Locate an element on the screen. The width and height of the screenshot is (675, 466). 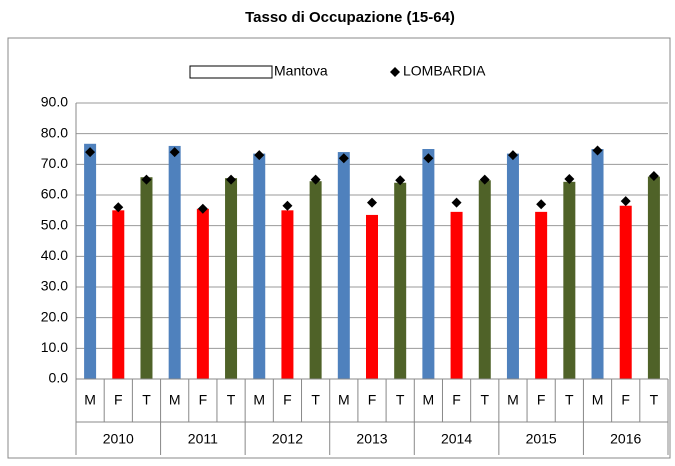
x-group-label: 2014 is located at coordinates (456, 439).